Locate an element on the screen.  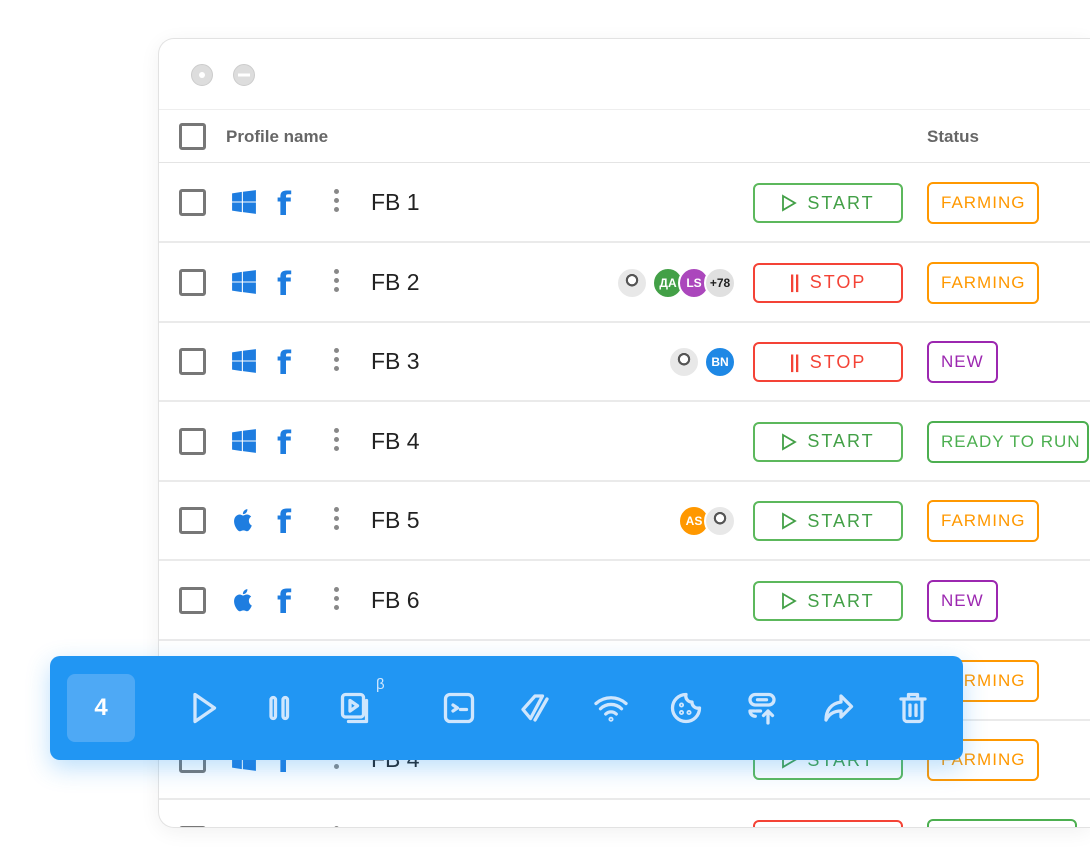
profile-name: FB 2 is located at coordinates (395, 281).